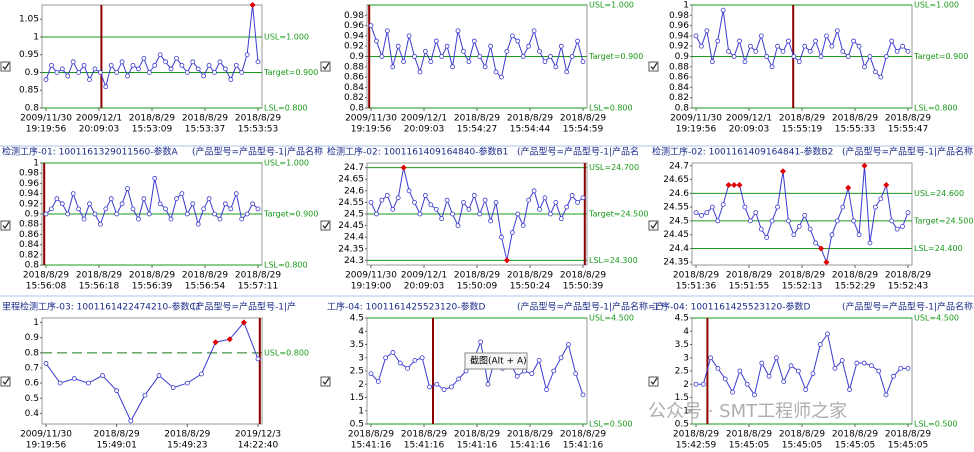  What do you see at coordinates (29, 245) in the screenshot?
I see `y-tick-label: 0.84` at bounding box center [29, 245].